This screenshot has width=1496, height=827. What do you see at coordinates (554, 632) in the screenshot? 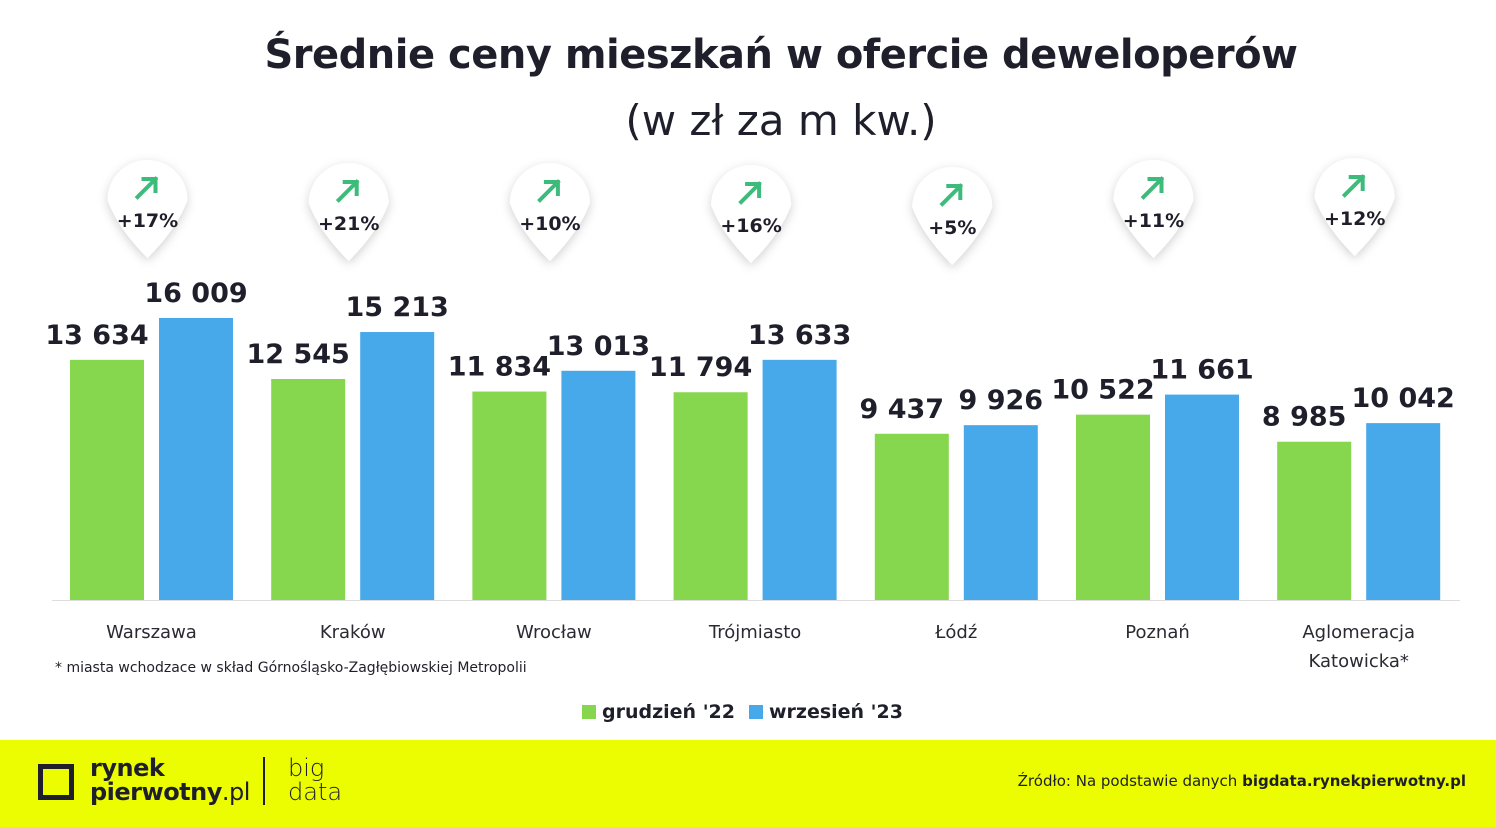
I see `category-label: Wrocław` at bounding box center [554, 632].